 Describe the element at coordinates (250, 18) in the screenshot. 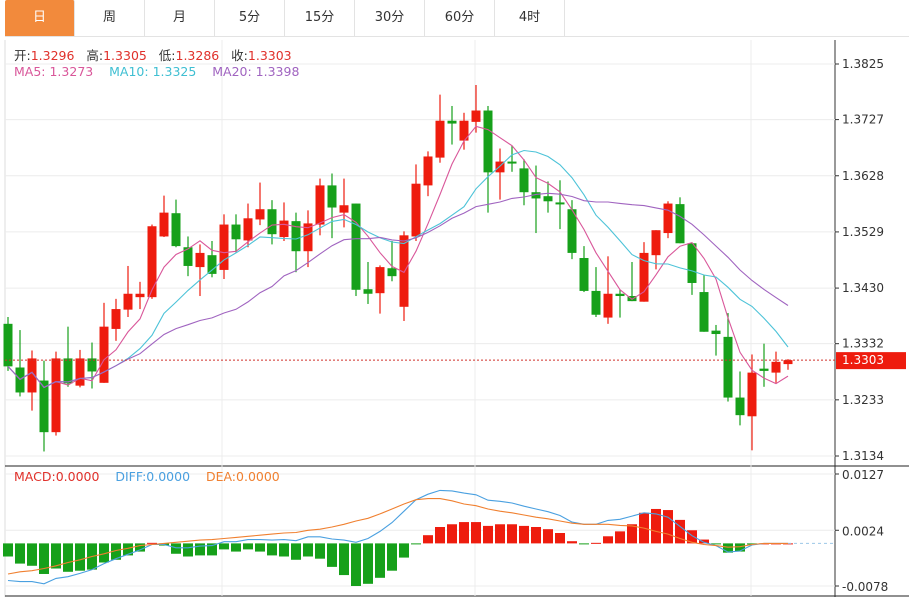

I see `tab-5min: 5分` at that location.